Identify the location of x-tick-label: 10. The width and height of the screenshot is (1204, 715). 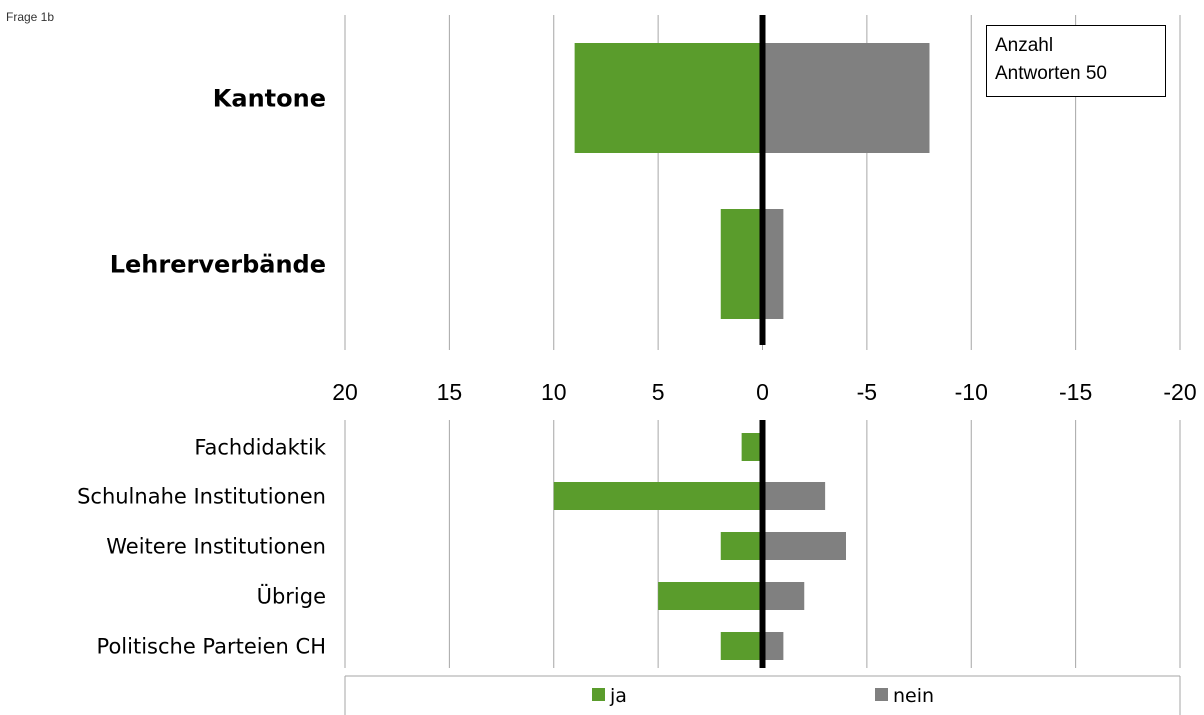
(554, 392).